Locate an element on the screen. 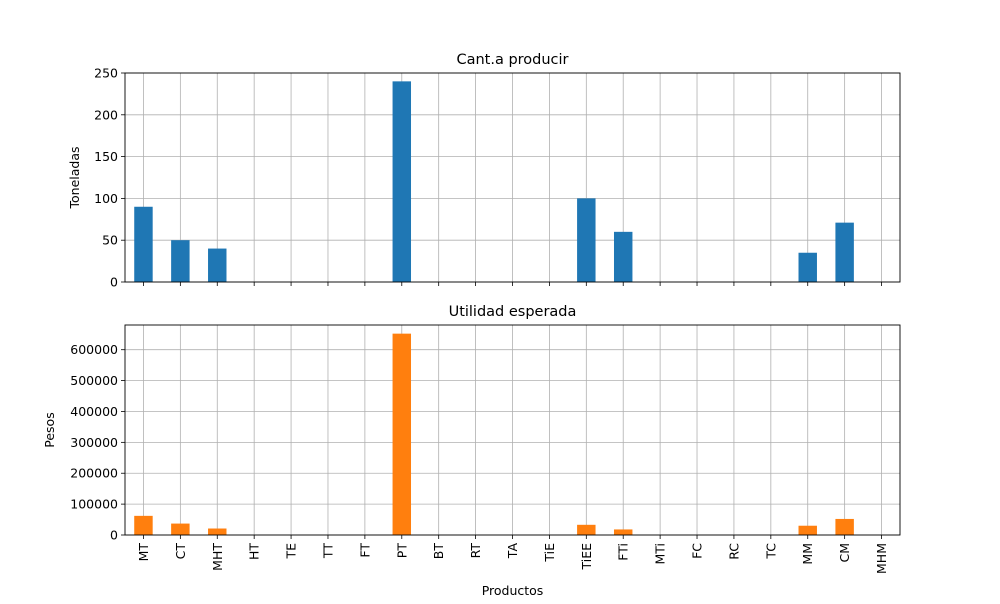 The height and width of the screenshot is (604, 1000). y-tick-label: 250 is located at coordinates (106, 73).